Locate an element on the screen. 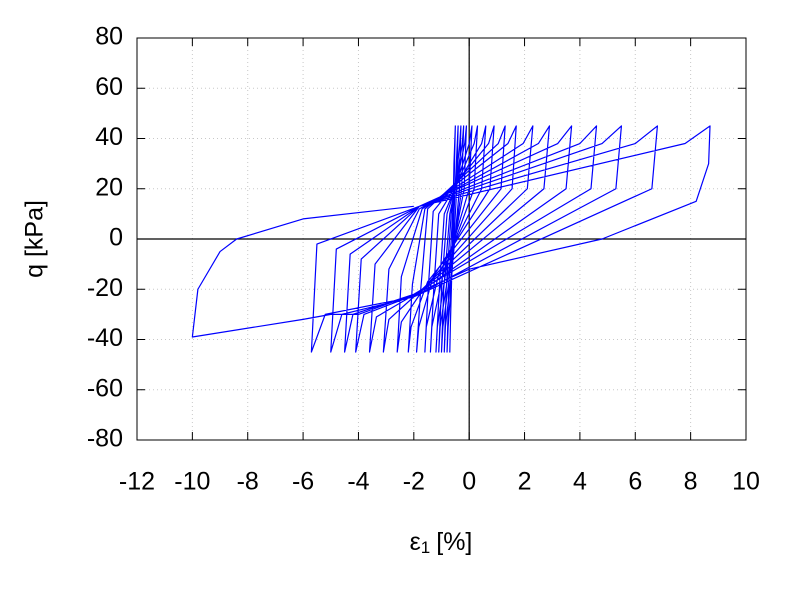  y-tick-label: -40 is located at coordinates (105, 338).